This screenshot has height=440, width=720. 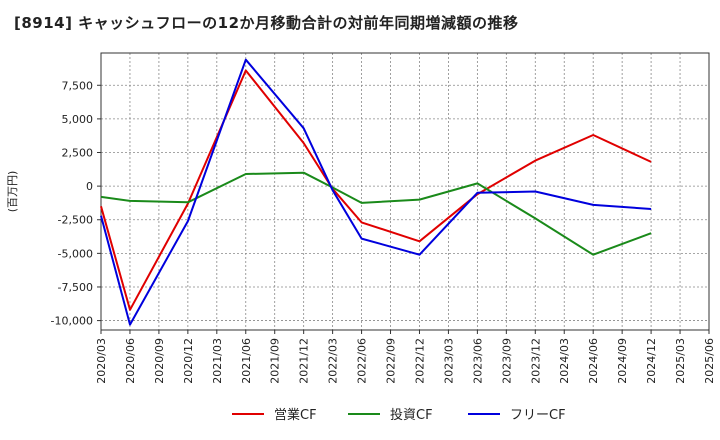 What do you see at coordinates (448, 361) in the screenshot?
I see `x-tick-label: 2023/03` at bounding box center [448, 361].